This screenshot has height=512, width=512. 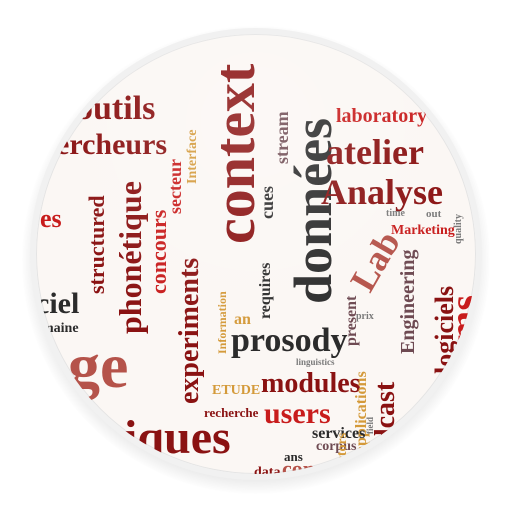 I want to click on word-es: es, so click(x=51, y=218).